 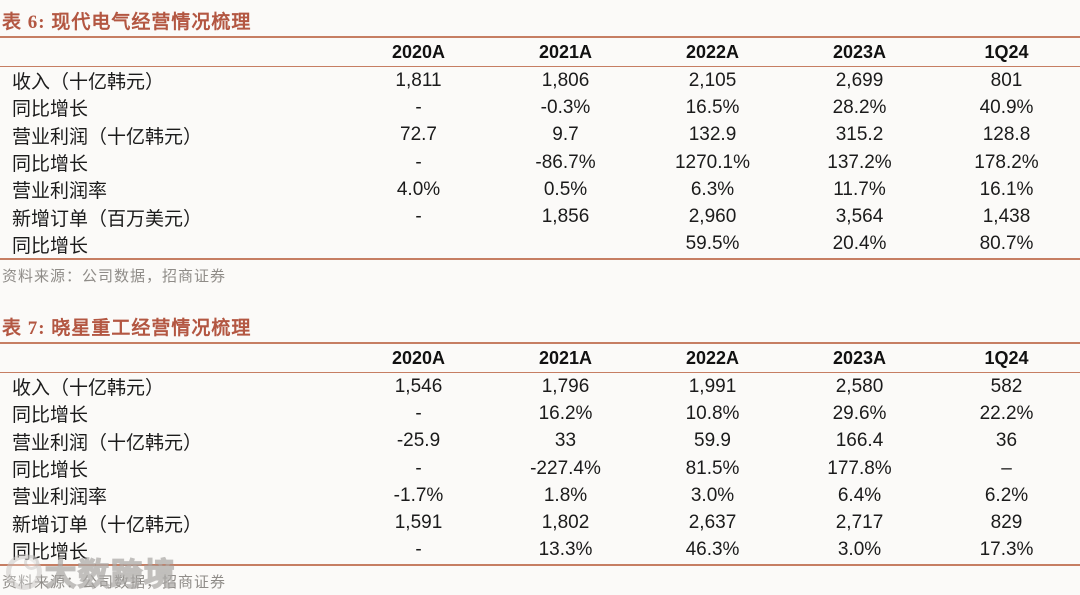 What do you see at coordinates (127, 22) in the screenshot?
I see `table6-title: 表 6: 现代电气经营情况梳理` at bounding box center [127, 22].